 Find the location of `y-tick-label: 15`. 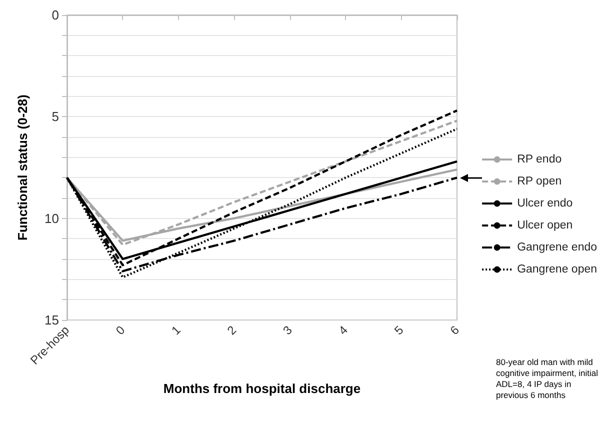

y-tick-label: 15 is located at coordinates (51, 320).